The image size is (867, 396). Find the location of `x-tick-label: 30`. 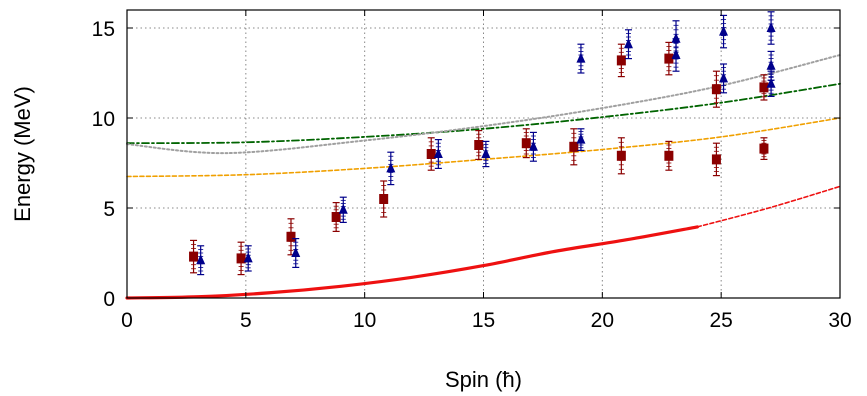

x-tick-label: 30 is located at coordinates (839, 320).